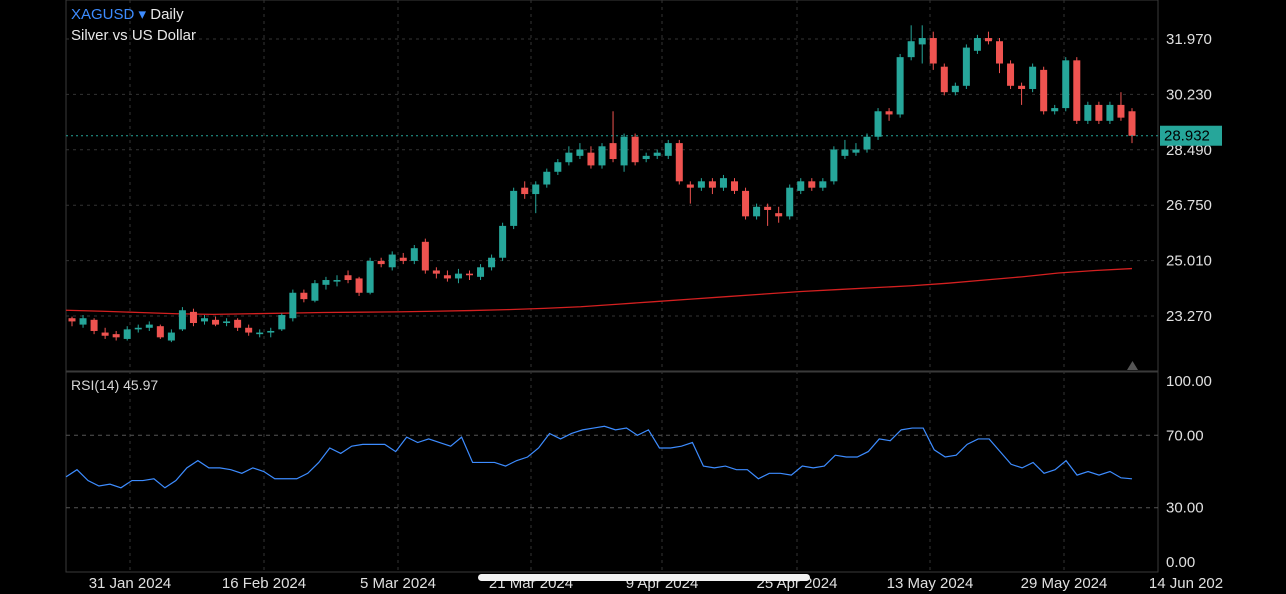 This screenshot has height=594, width=1286. Describe the element at coordinates (167, 14) in the screenshot. I see `timeframe-label: Daily` at that location.